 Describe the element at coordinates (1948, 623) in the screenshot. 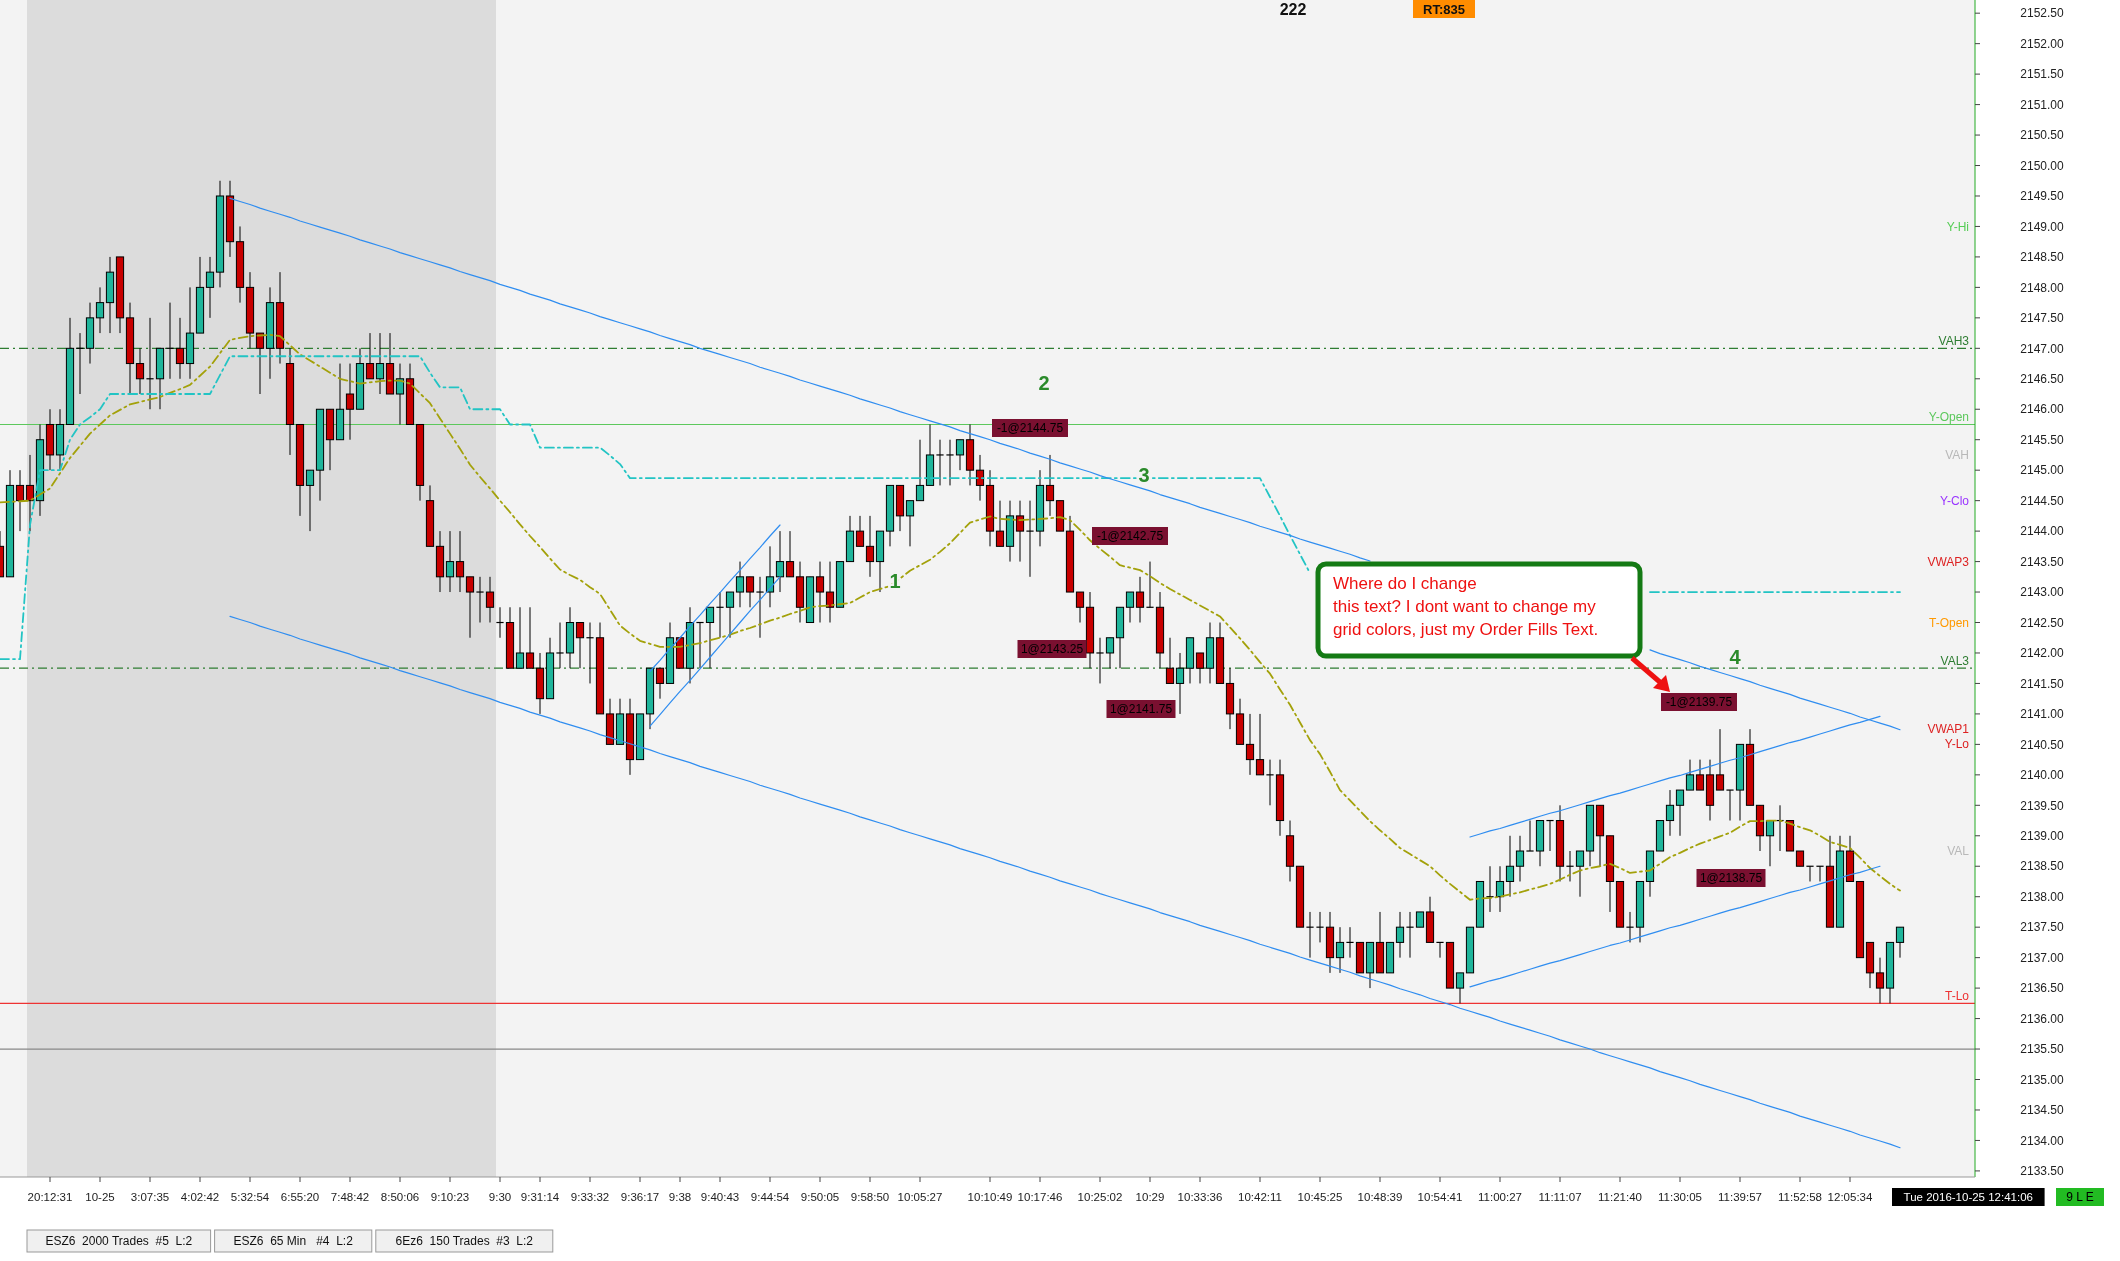

I see `text: T-Open` at that location.